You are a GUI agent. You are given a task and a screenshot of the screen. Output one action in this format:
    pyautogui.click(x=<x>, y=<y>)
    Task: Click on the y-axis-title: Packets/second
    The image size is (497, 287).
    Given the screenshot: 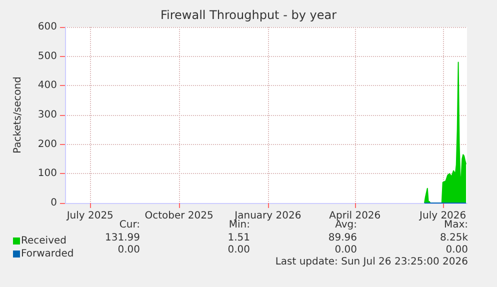 What is the action you would take?
    pyautogui.click(x=18, y=115)
    